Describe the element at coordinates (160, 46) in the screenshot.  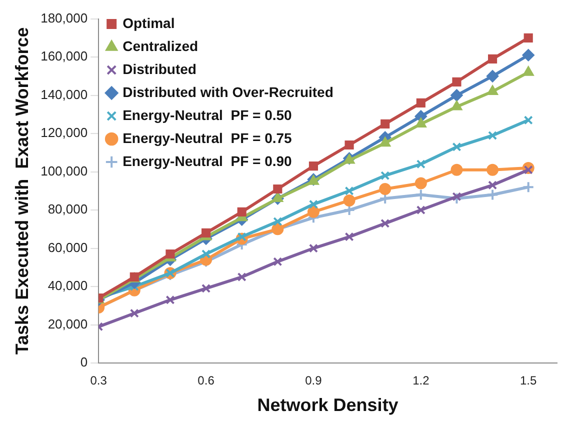
I see `legend-label: Centralized` at that location.